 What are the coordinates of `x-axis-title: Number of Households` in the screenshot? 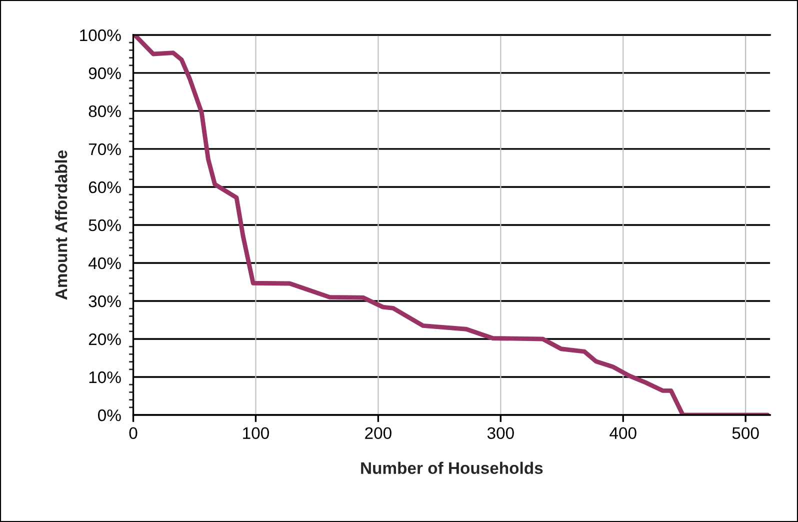 It's located at (452, 468).